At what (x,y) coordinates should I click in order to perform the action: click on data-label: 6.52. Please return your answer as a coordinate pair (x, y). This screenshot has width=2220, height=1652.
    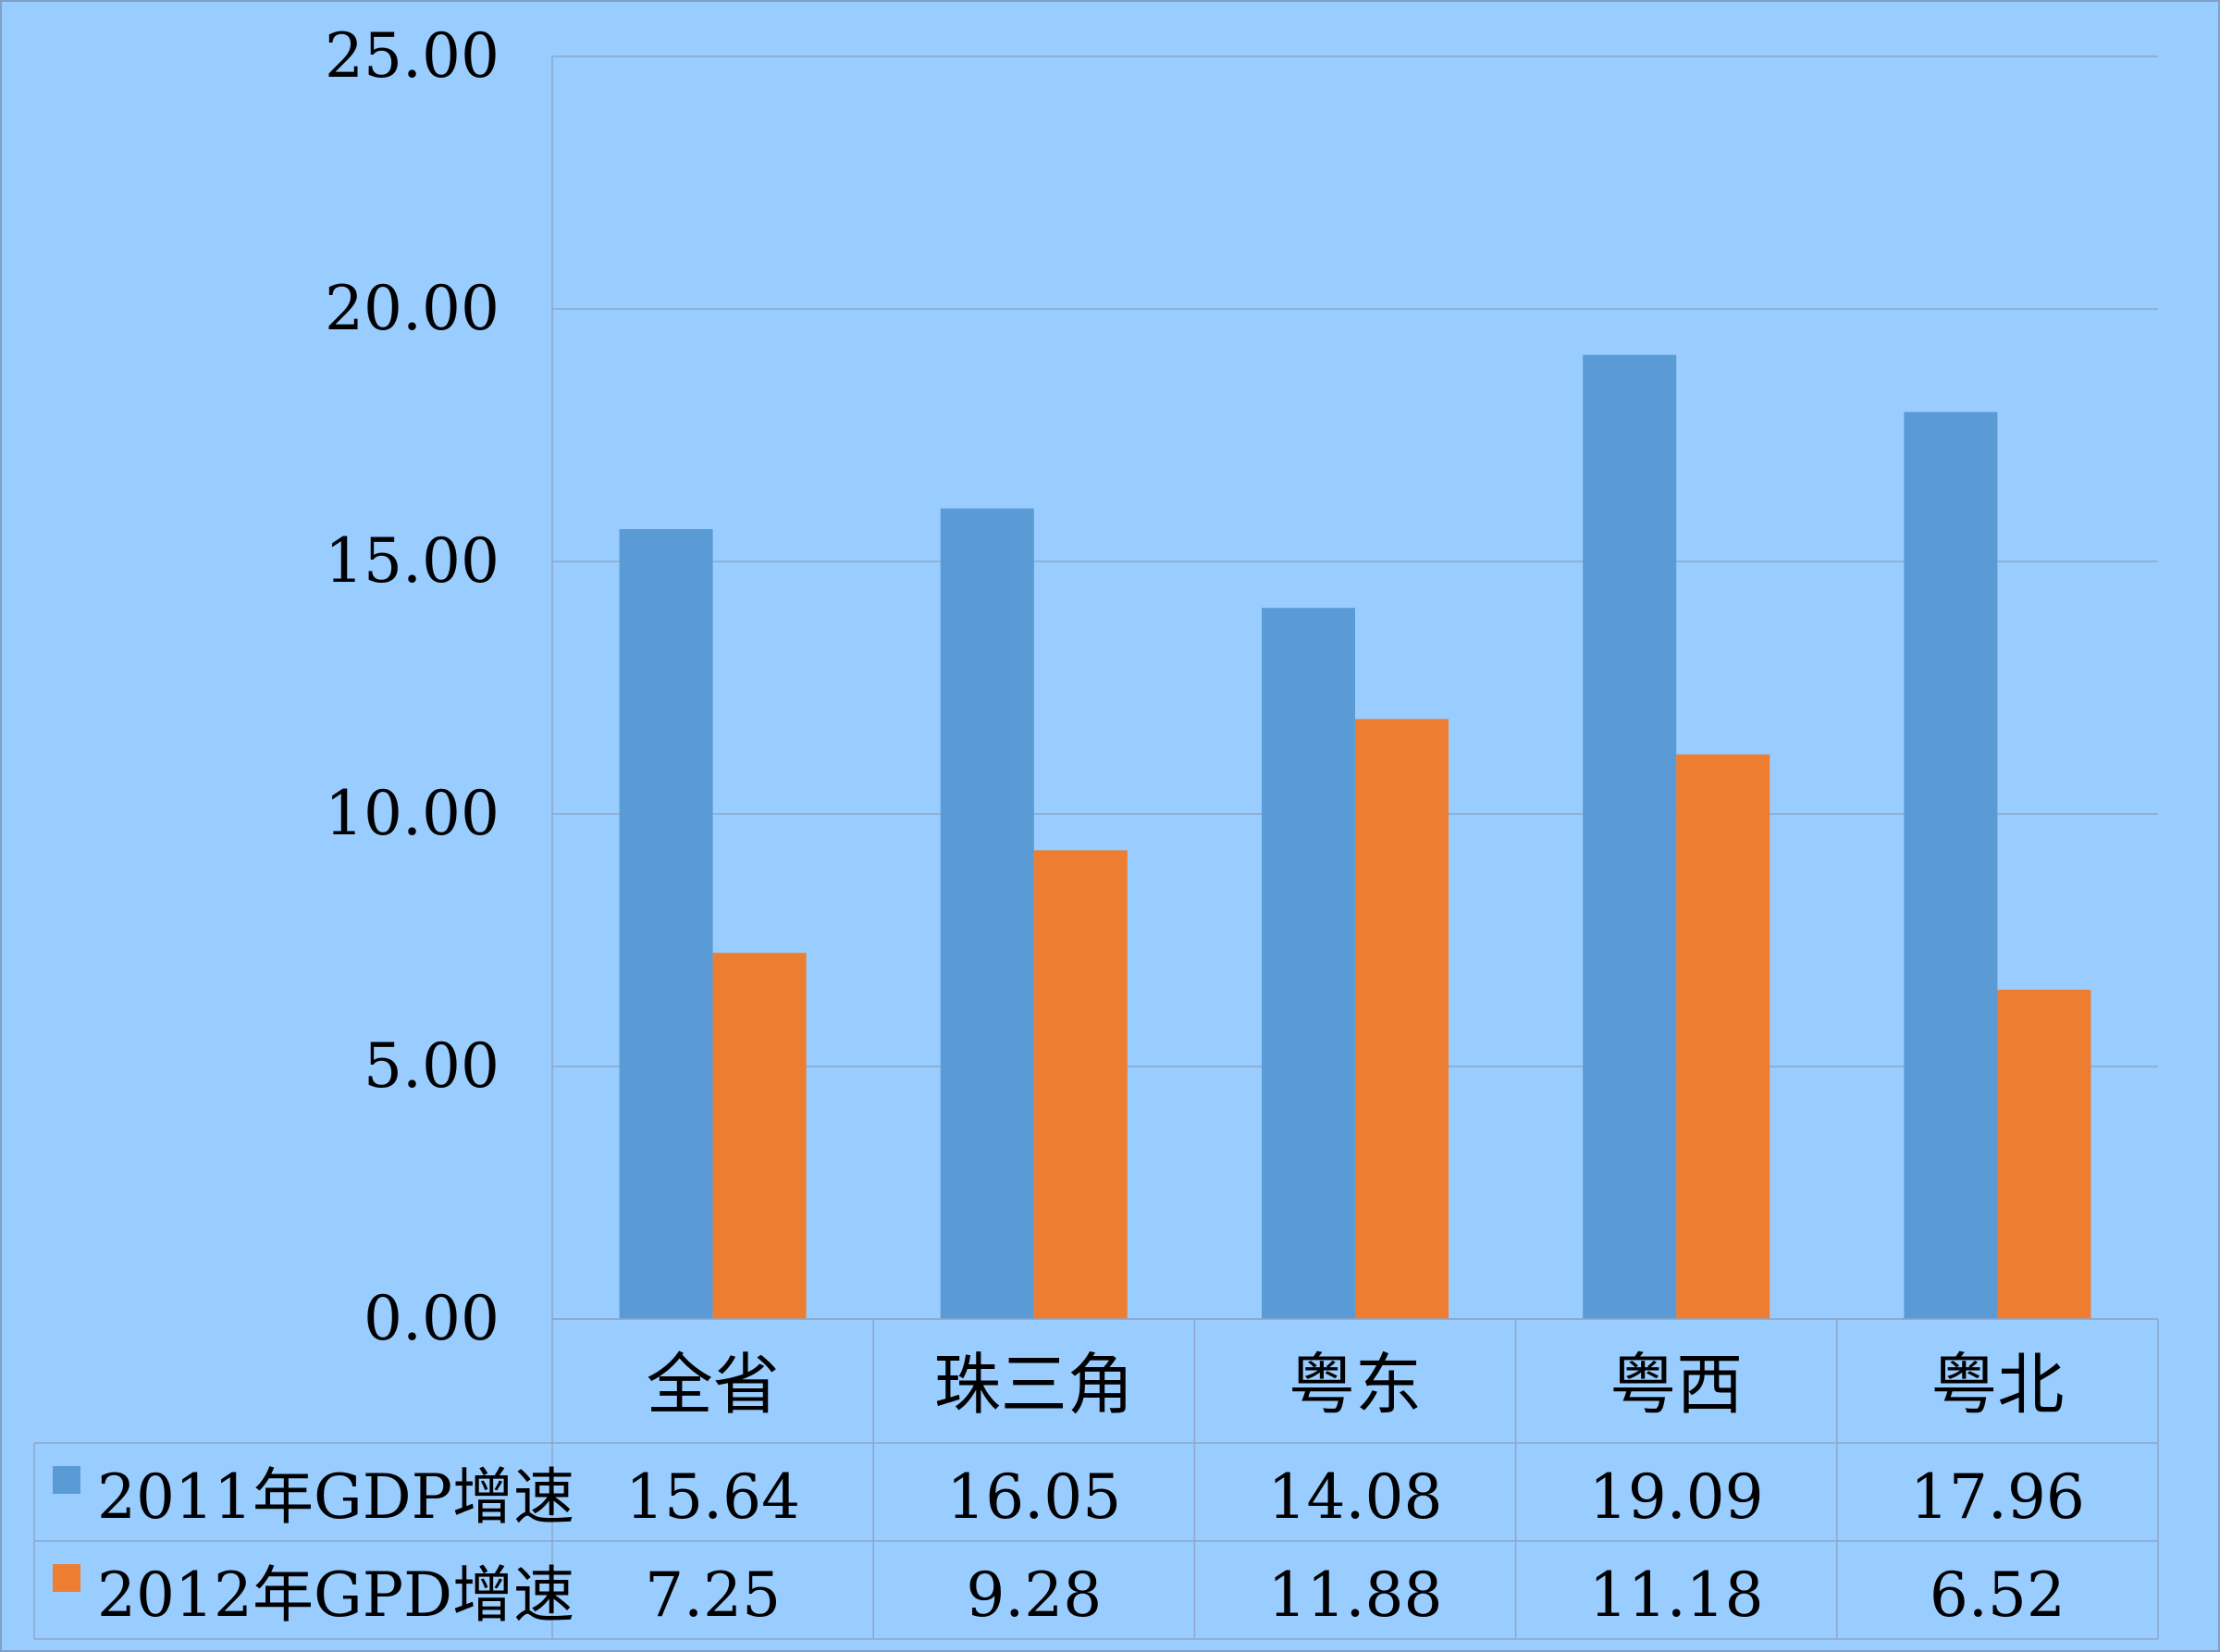
    Looking at the image, I should click on (1998, 1596).